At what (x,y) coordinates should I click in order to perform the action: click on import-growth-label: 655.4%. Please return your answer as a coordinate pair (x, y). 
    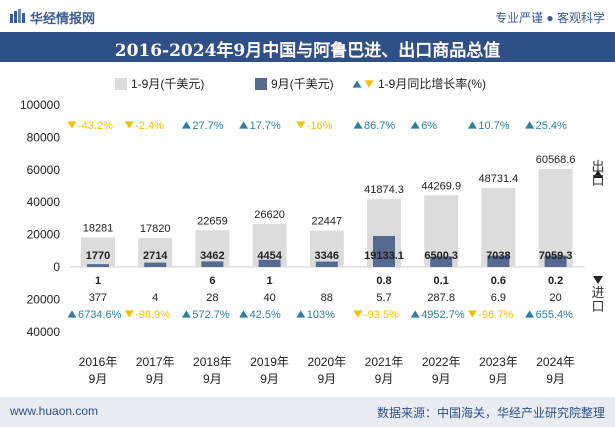
    Looking at the image, I should click on (555, 315).